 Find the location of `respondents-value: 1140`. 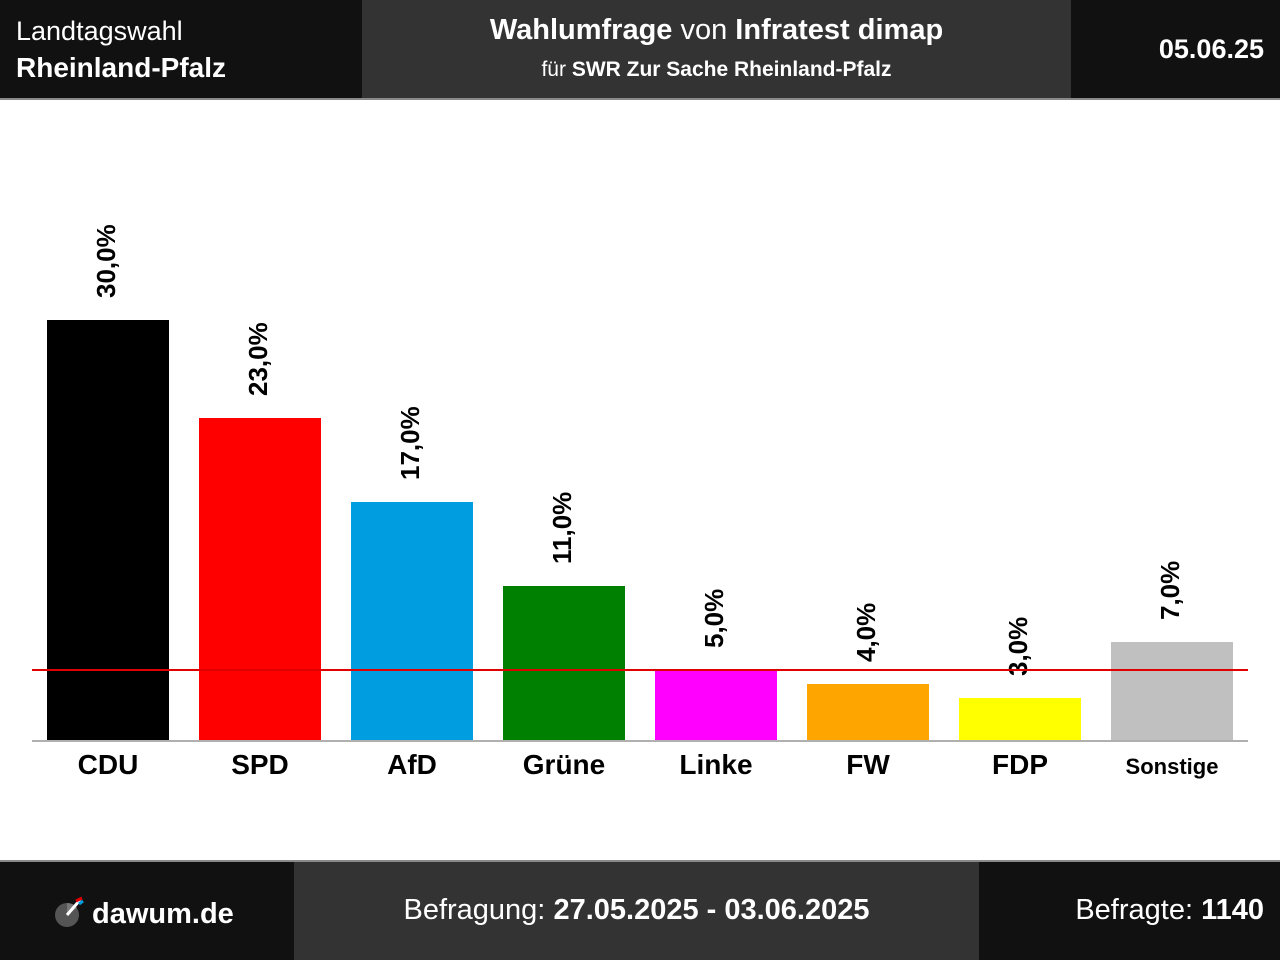

respondents-value: 1140 is located at coordinates (1232, 910).